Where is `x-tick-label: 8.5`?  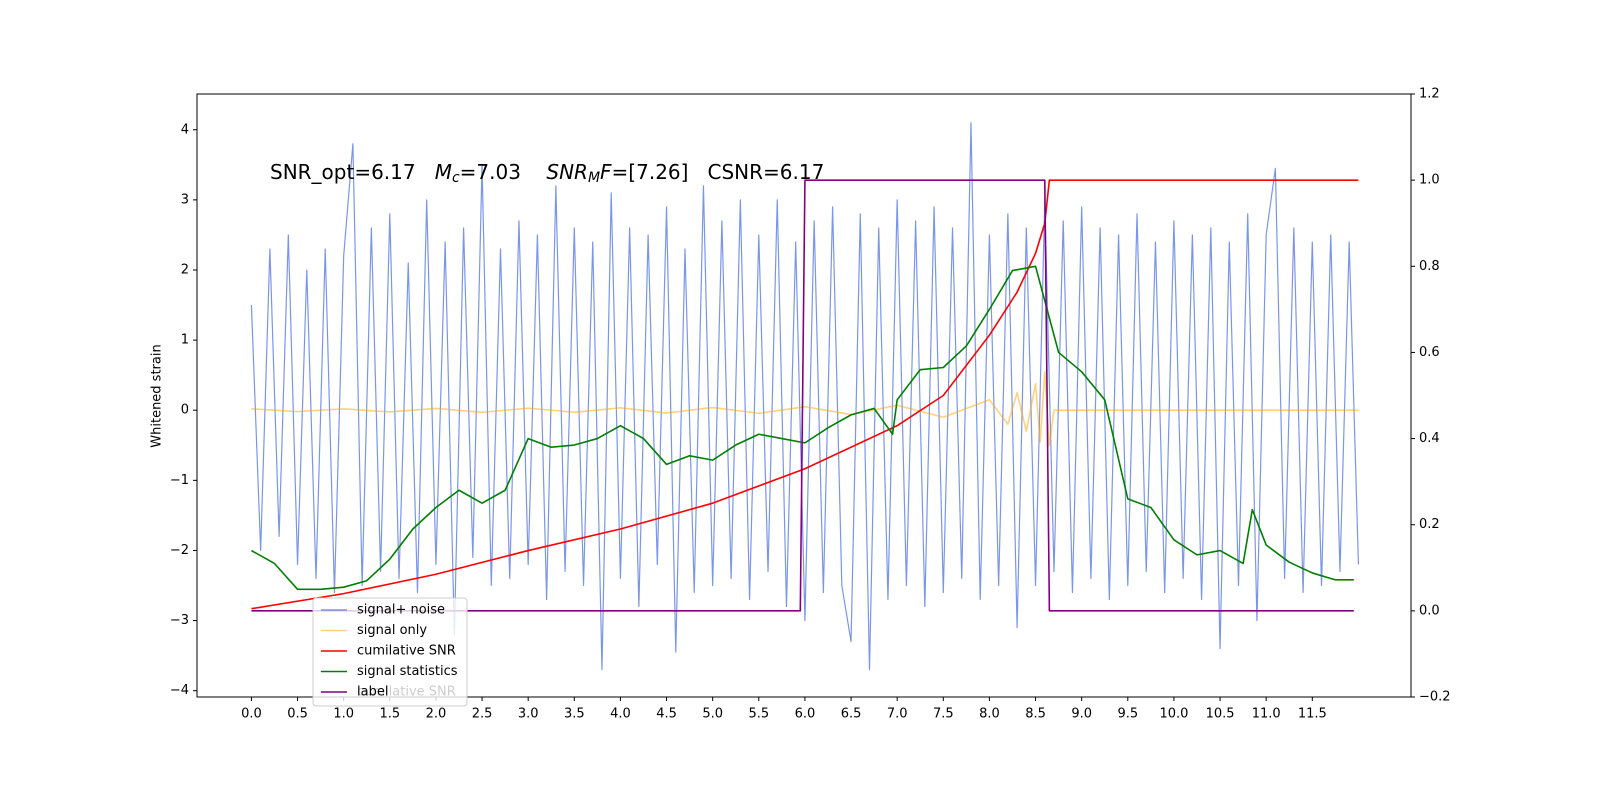 x-tick-label: 8.5 is located at coordinates (1035, 714).